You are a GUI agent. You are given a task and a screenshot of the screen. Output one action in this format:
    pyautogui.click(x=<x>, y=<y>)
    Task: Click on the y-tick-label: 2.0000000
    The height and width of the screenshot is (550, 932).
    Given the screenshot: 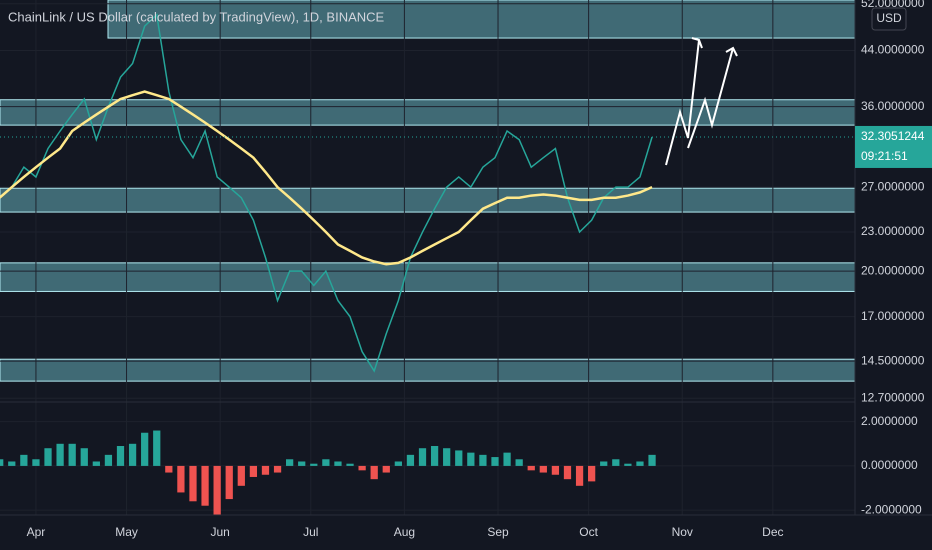 What is the action you would take?
    pyautogui.click(x=889, y=421)
    